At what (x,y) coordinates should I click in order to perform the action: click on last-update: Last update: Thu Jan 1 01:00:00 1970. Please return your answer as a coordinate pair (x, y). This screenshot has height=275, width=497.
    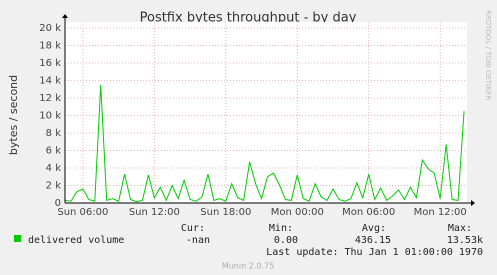
    Looking at the image, I should click on (374, 252).